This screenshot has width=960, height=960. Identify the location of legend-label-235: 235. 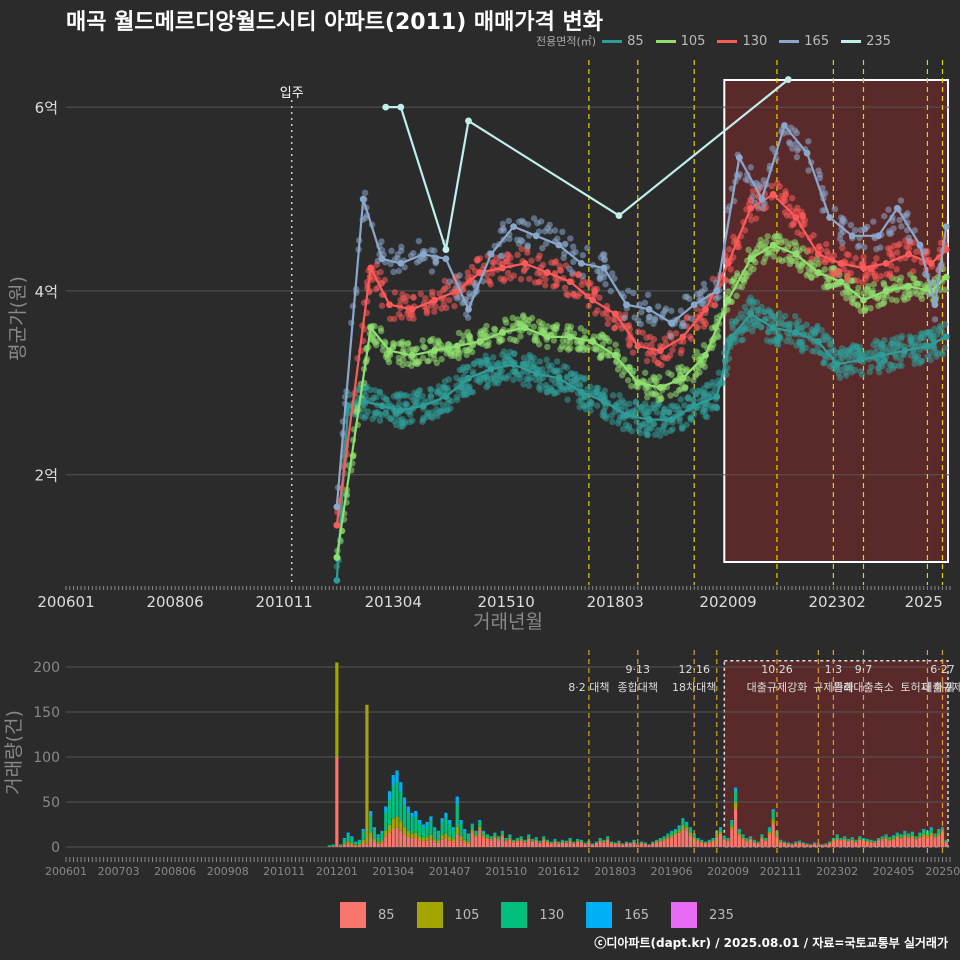
(878, 41).